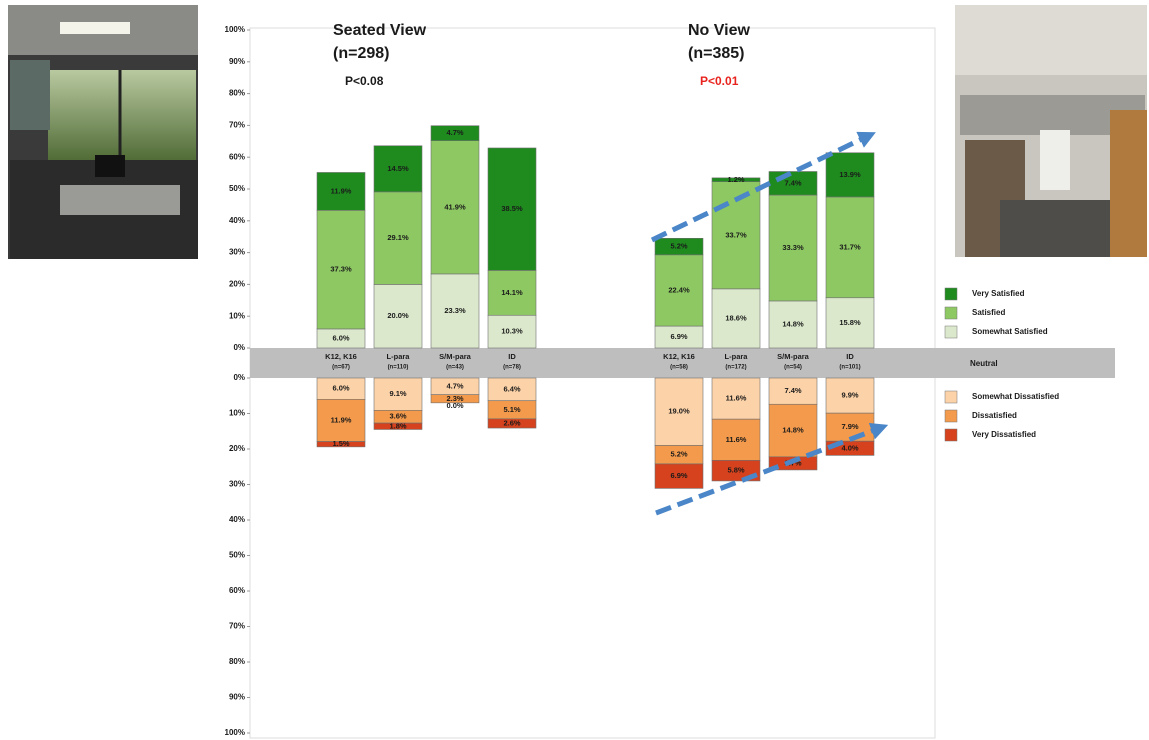 This screenshot has height=740, width=1149. Describe the element at coordinates (849, 447) in the screenshot. I see `value-label: 4.0%` at that location.